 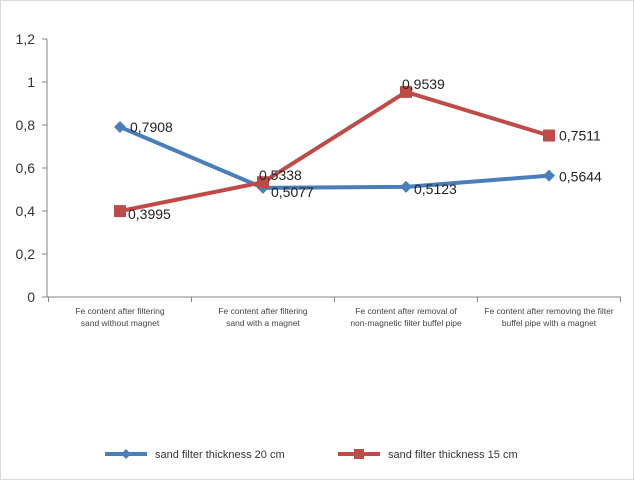 What do you see at coordinates (406, 311) in the screenshot?
I see `x-tick-label: Fe content after removal of` at bounding box center [406, 311].